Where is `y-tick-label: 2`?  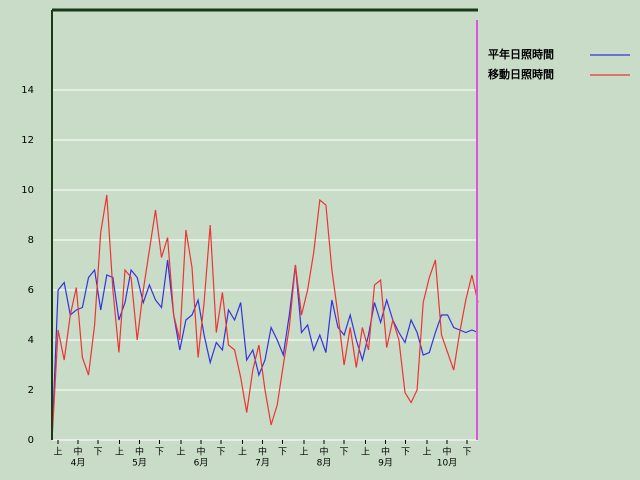 y-tick-label: 2 is located at coordinates (31, 390).